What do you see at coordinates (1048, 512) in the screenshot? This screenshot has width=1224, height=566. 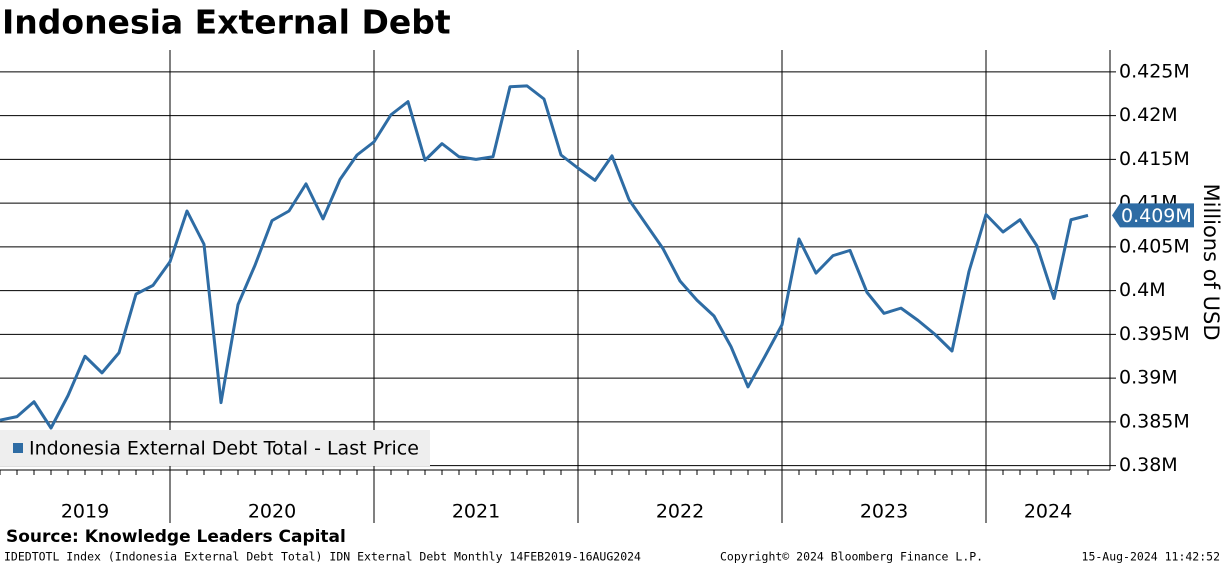 I see `x-year-label: 2024` at bounding box center [1048, 512].